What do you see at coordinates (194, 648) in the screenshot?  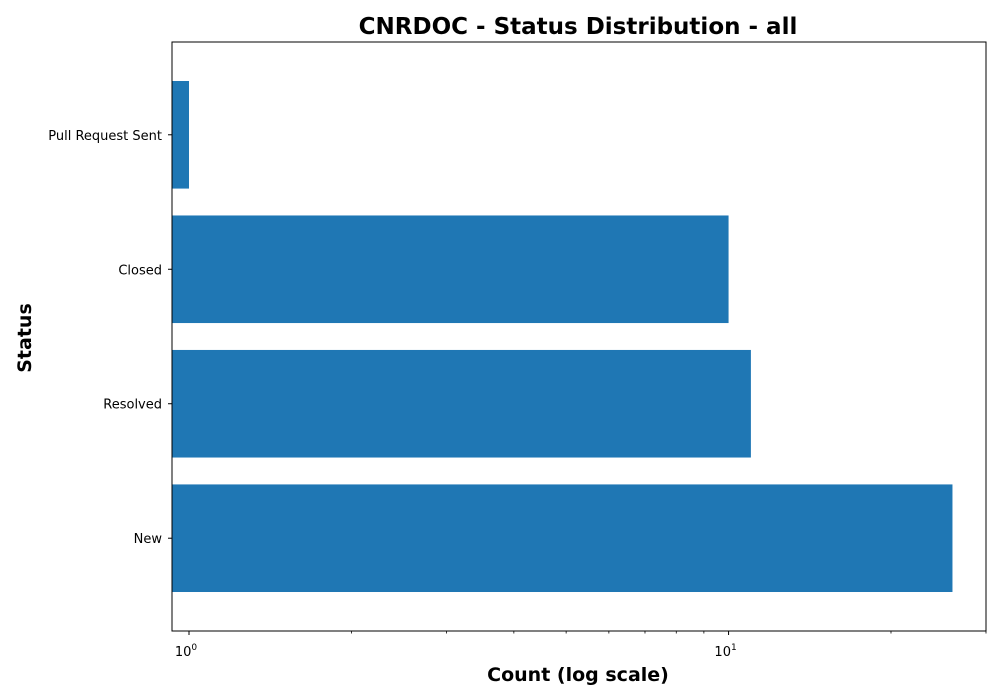 I see `x-tick-exponent: 0` at bounding box center [194, 648].